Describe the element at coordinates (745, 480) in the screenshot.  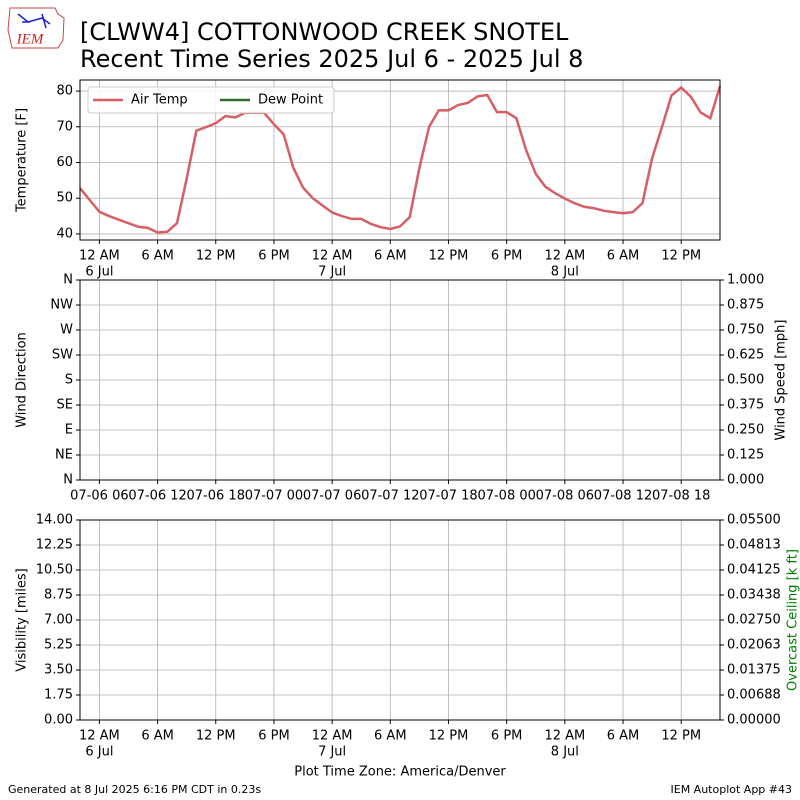
I see `y2-tick-label: 0.000` at that location.